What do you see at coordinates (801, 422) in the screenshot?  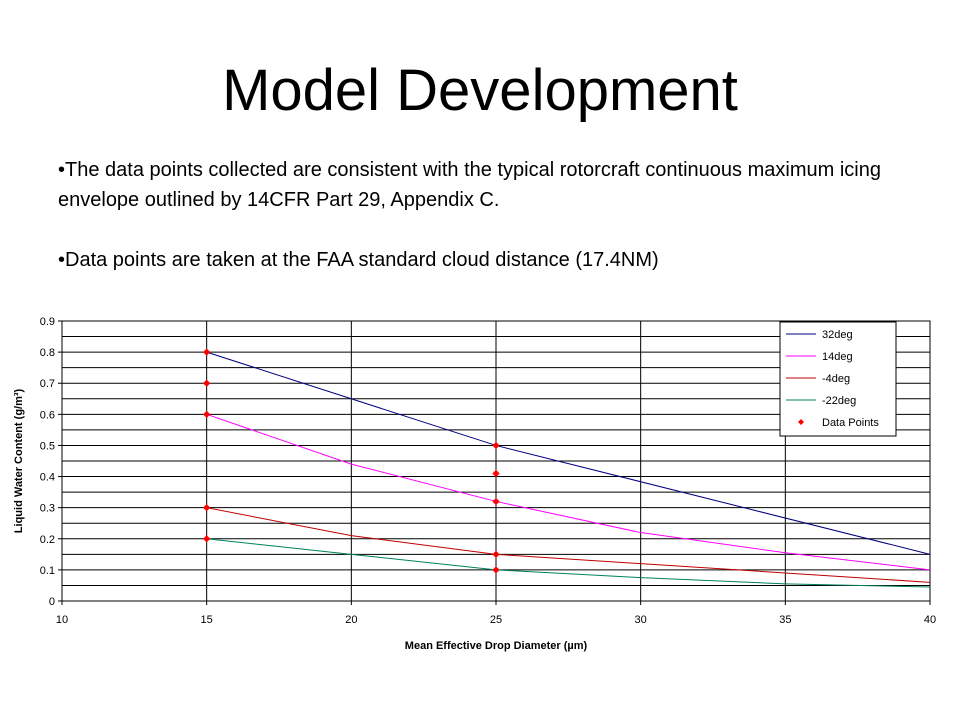 I see `legend-swatch` at bounding box center [801, 422].